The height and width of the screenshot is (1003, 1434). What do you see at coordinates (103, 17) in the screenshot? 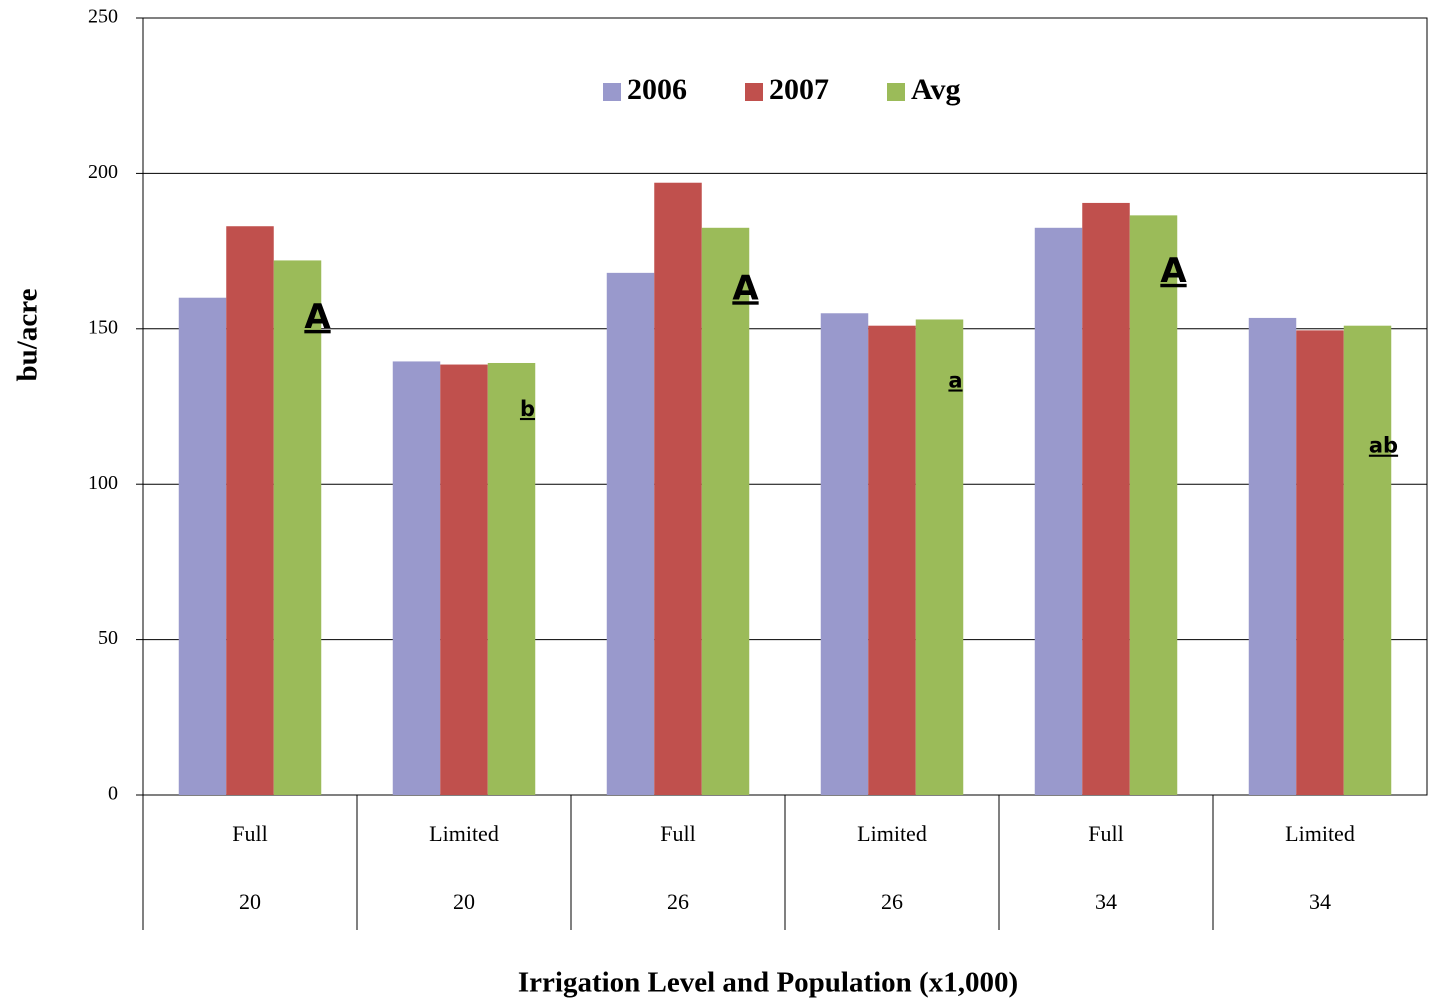
I see `y-tick-label: 250` at bounding box center [103, 17].